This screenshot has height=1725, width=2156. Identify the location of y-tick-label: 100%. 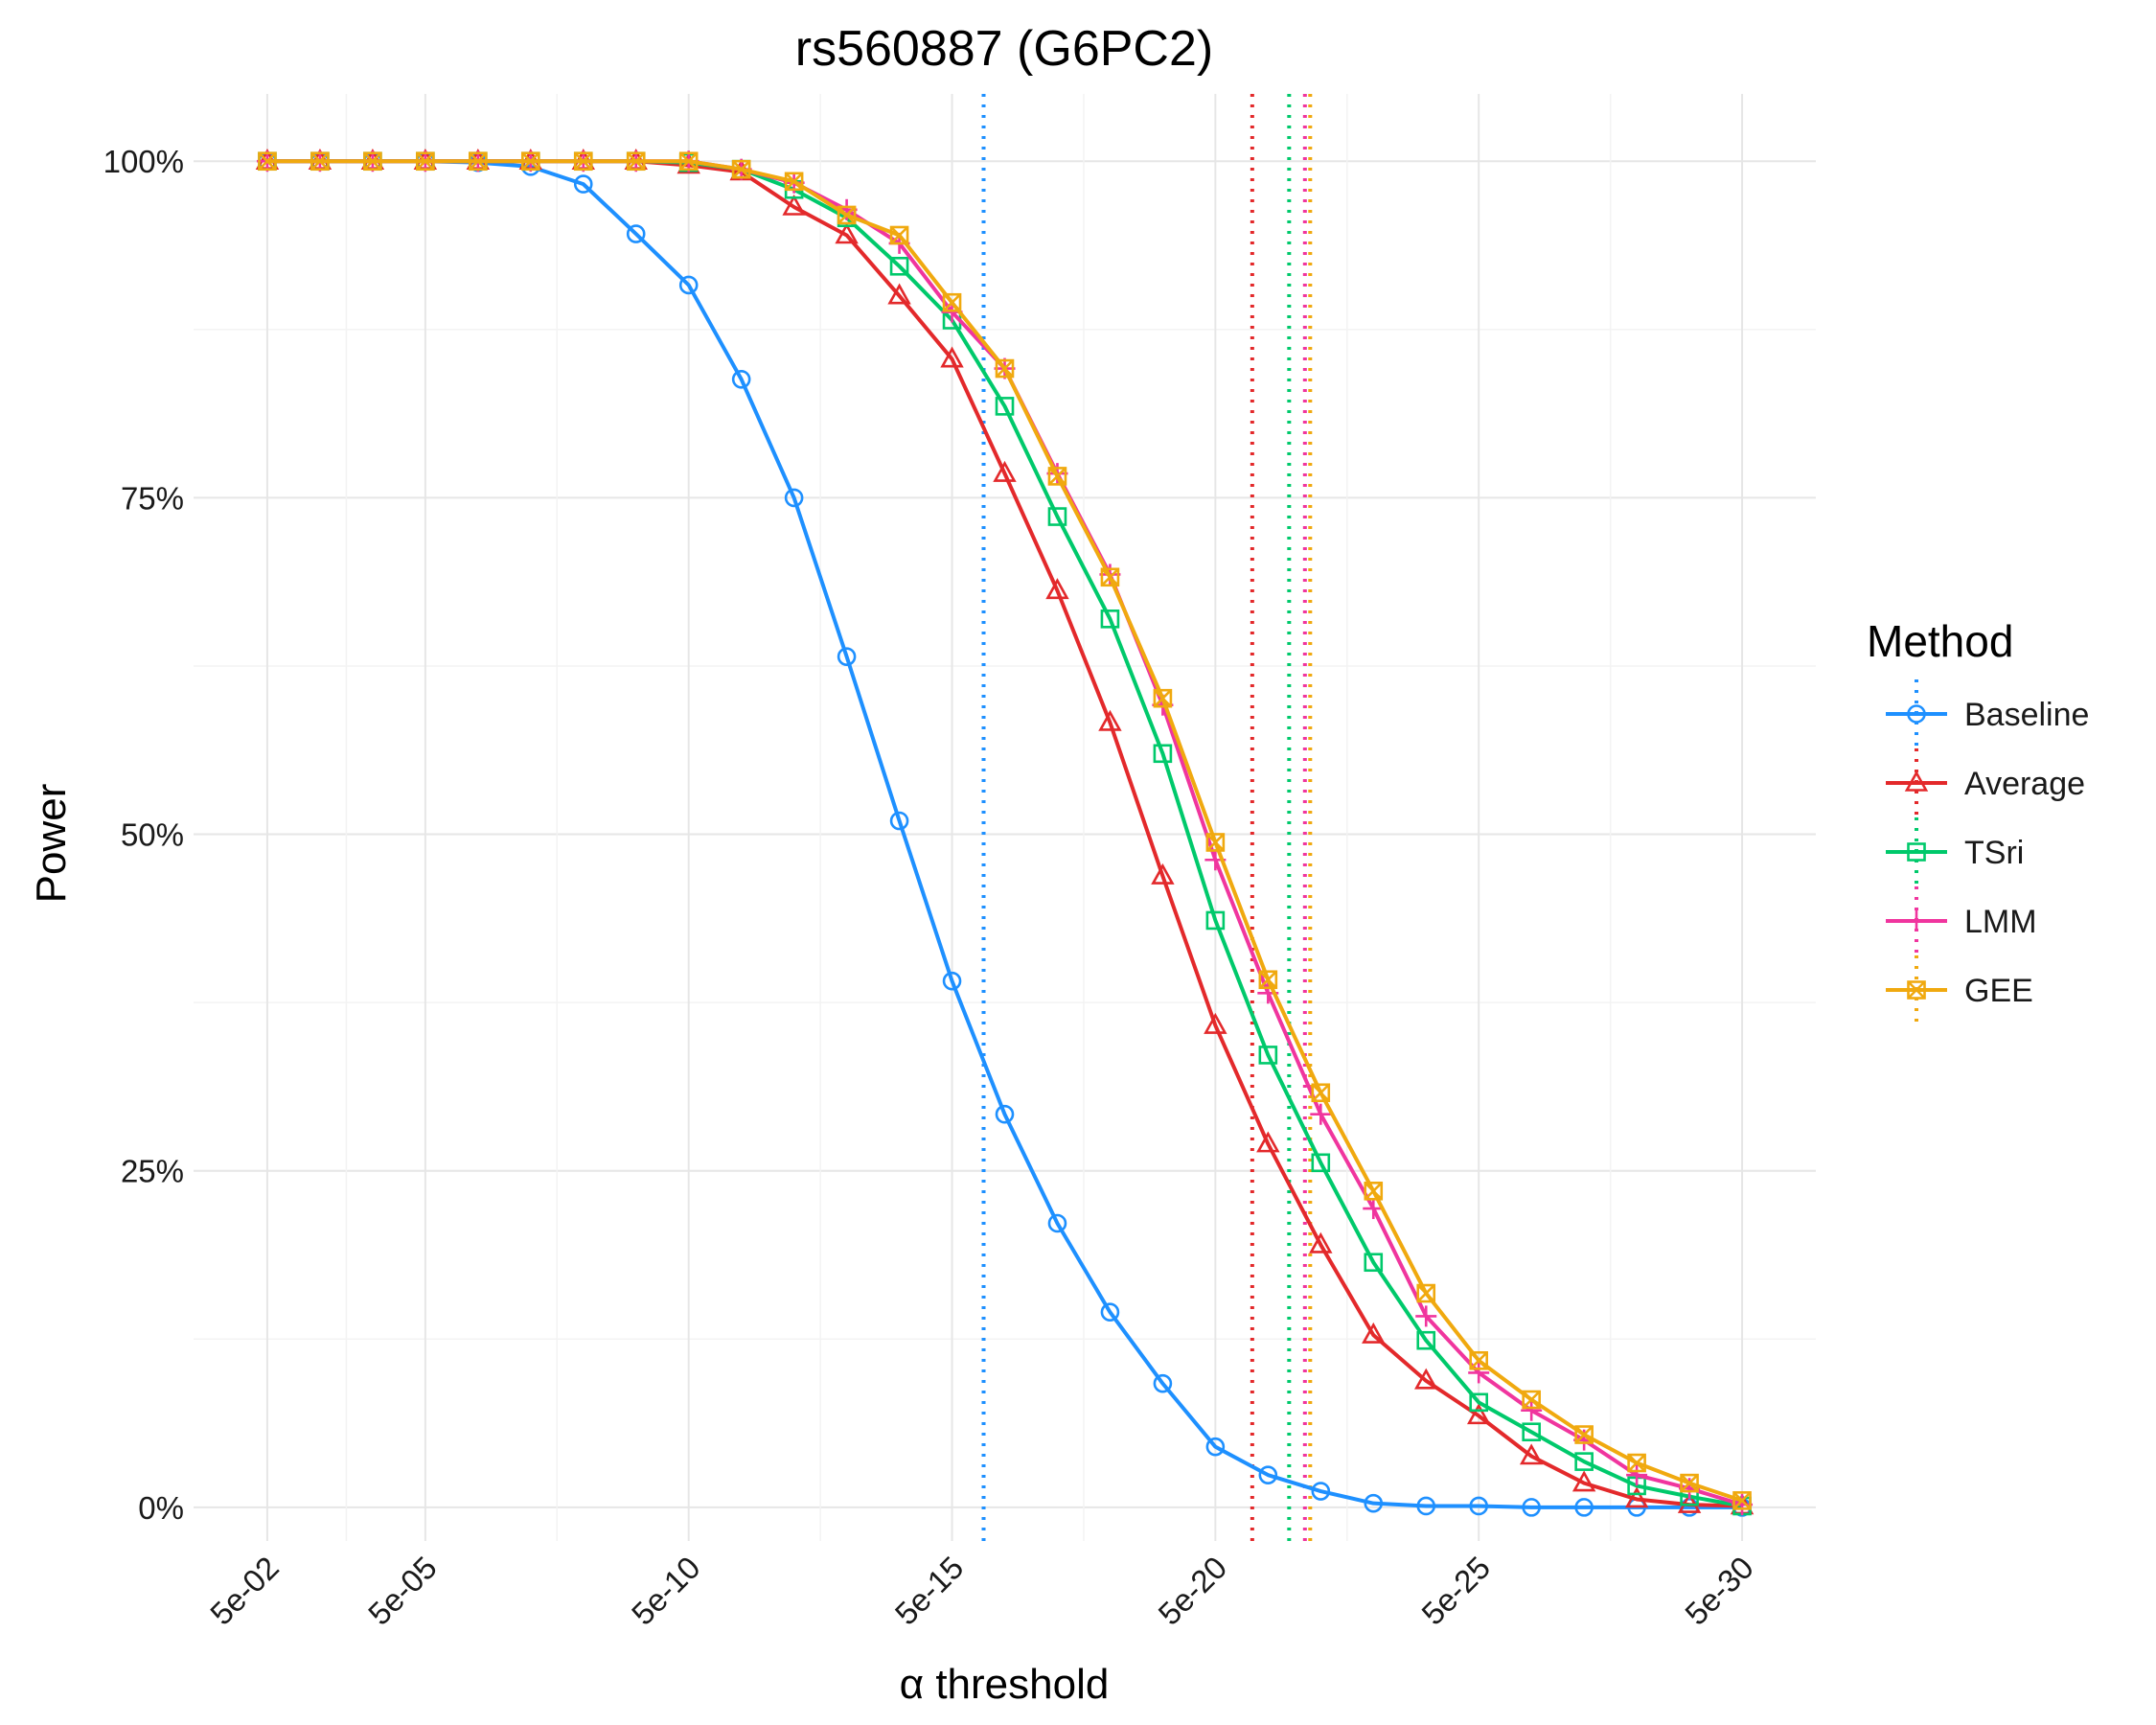
(143, 161).